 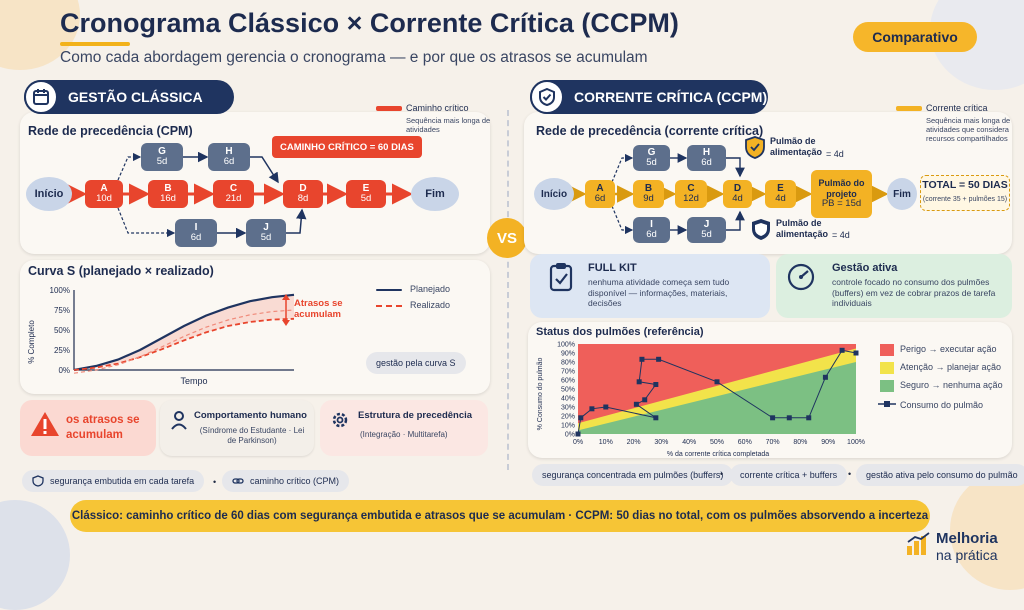 What do you see at coordinates (887, 386) in the screenshot?
I see `zone-safe-swatch` at bounding box center [887, 386].